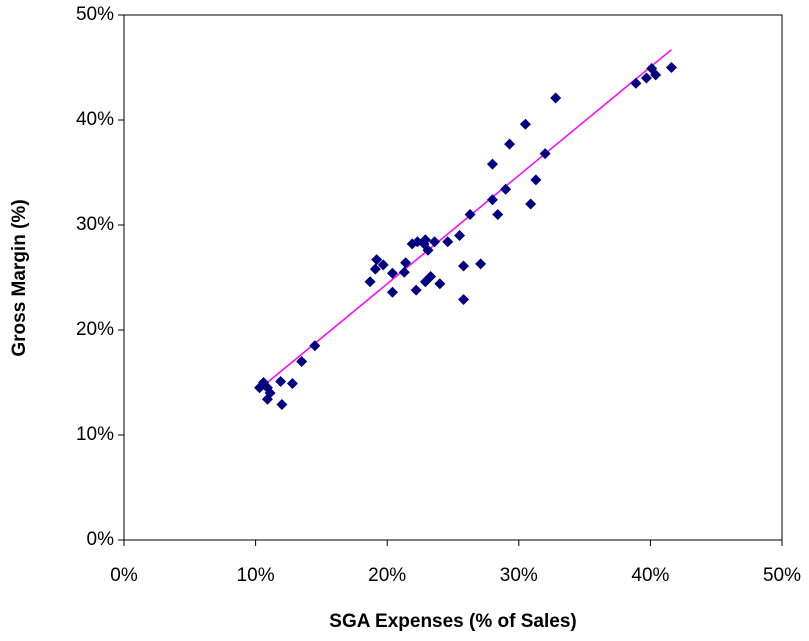 The height and width of the screenshot is (641, 809). I want to click on x-tick-label: 20%, so click(387, 575).